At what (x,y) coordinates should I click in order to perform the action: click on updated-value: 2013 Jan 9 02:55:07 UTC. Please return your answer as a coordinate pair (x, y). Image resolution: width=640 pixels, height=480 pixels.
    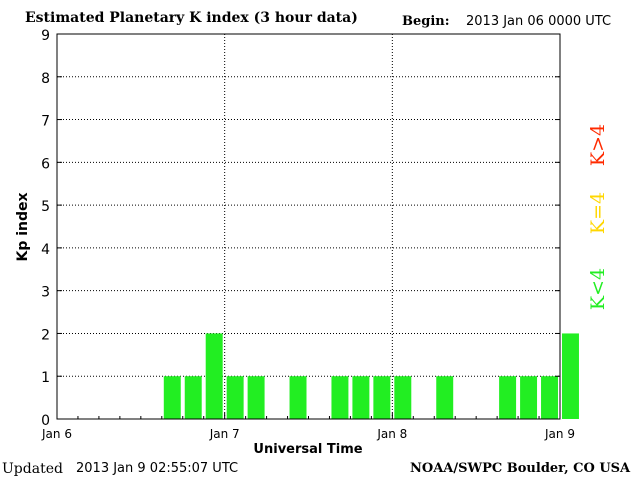
    Looking at the image, I should click on (157, 468).